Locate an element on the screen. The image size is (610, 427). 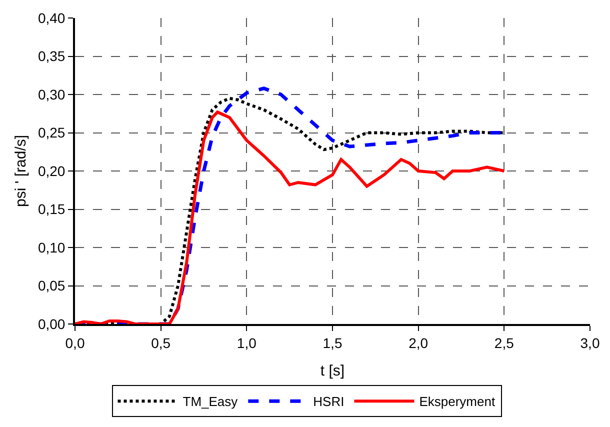
x-tick-label: 1,0 is located at coordinates (246, 342).